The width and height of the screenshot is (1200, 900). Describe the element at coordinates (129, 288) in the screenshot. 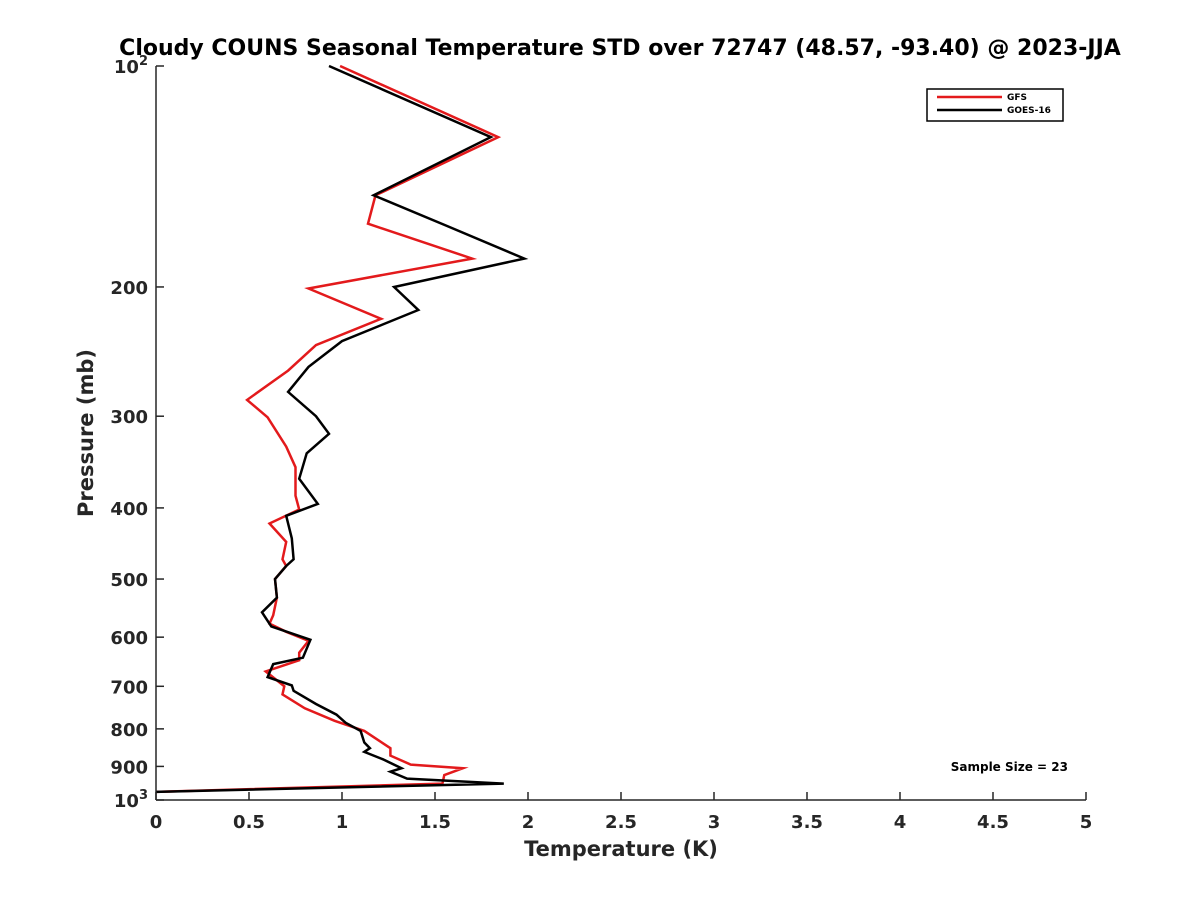

I see `y-tick-label: 200` at that location.